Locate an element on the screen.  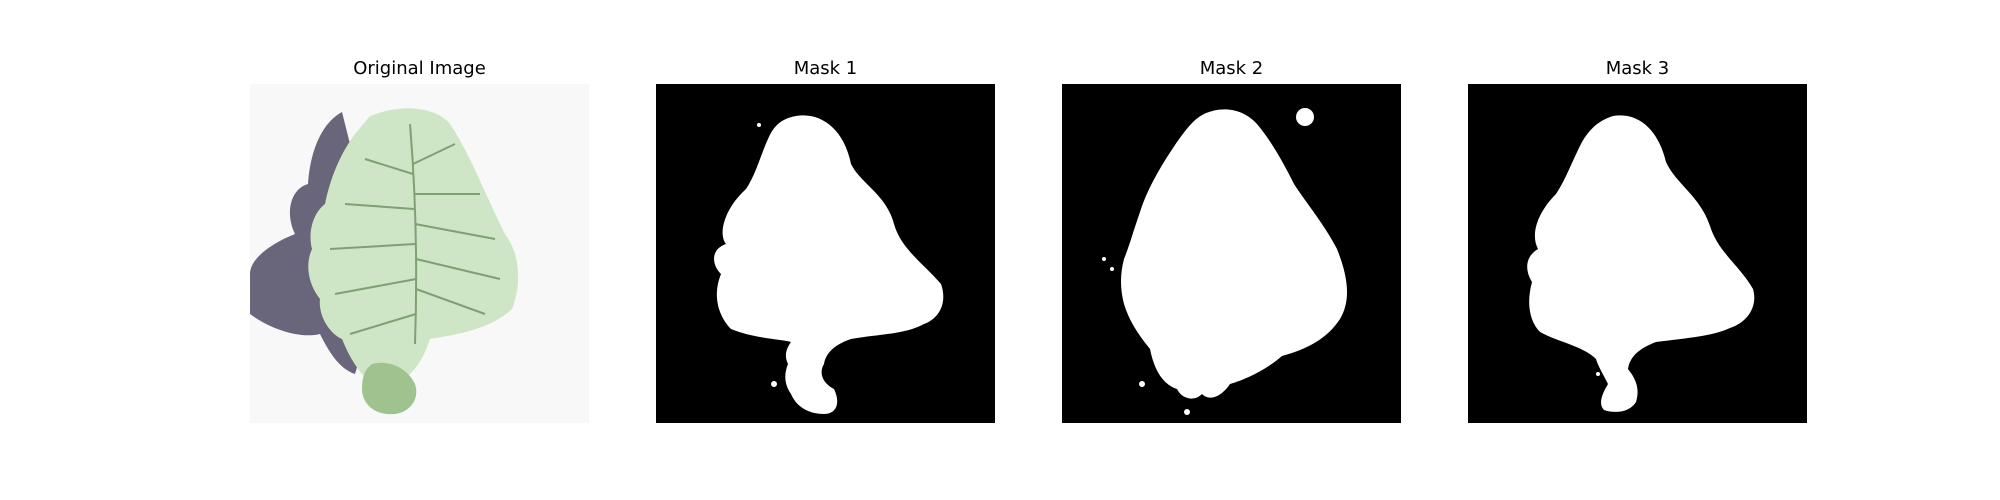
mask-3-image is located at coordinates (1637, 253).